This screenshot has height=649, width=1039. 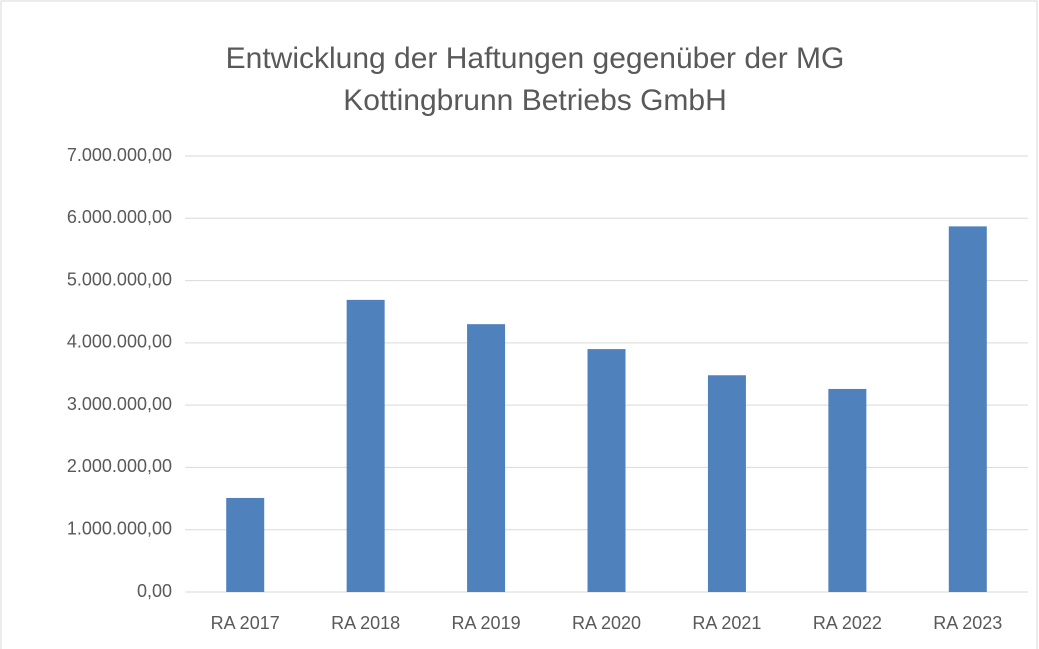 I want to click on x-tick-label: RA 2023, so click(x=967, y=623).